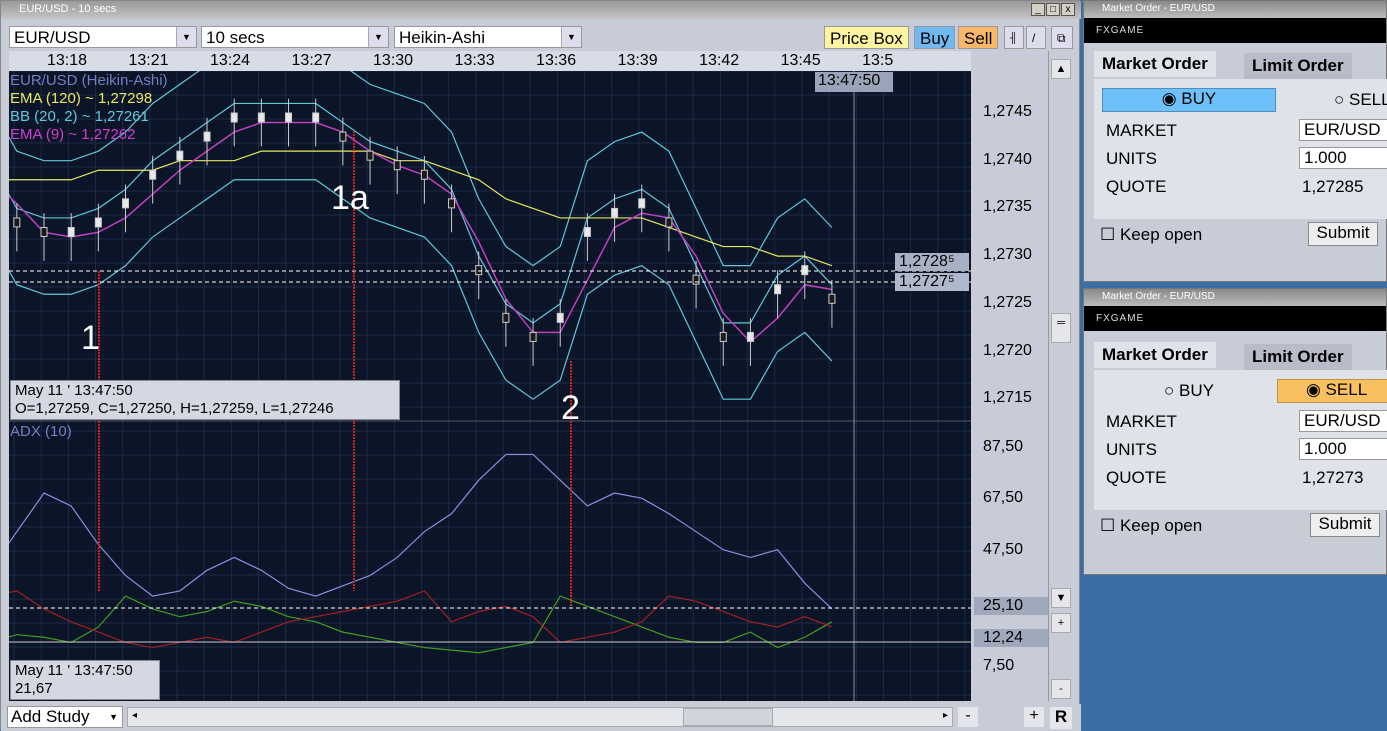  What do you see at coordinates (1038, 9) in the screenshot?
I see `minimize-button: _` at bounding box center [1038, 9].